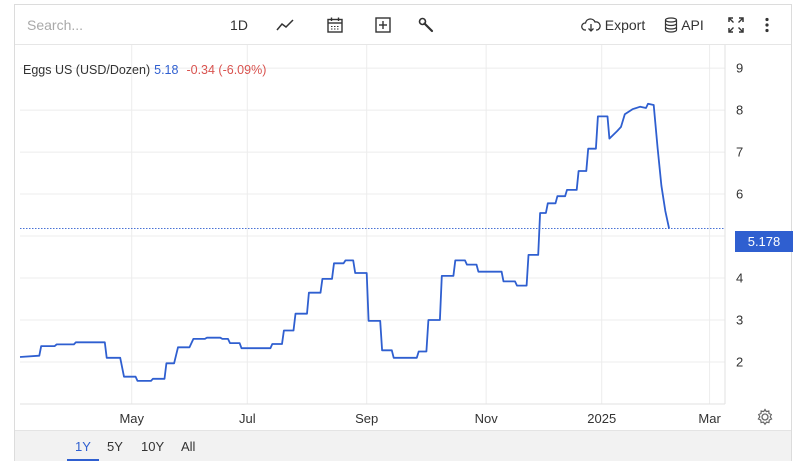 This screenshot has height=465, width=800. What do you see at coordinates (692, 25) in the screenshot?
I see `api-label: API` at bounding box center [692, 25].